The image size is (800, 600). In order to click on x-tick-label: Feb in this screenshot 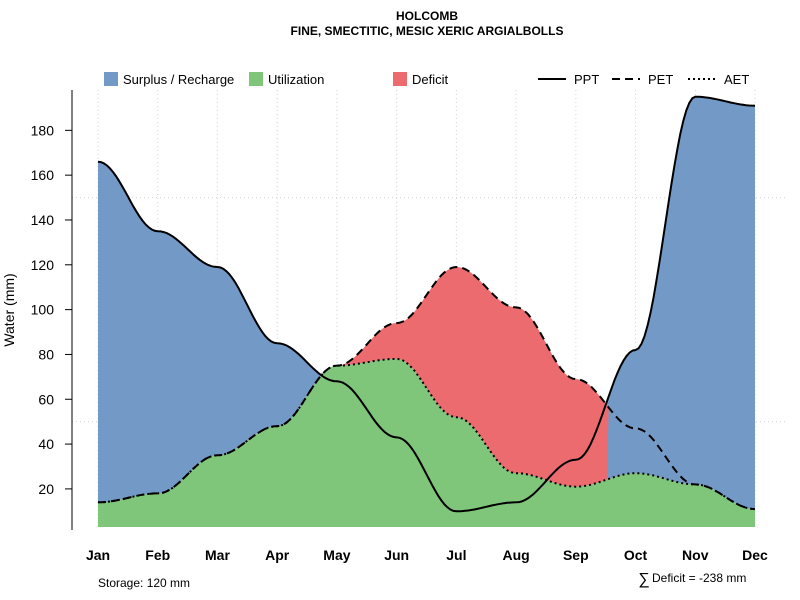, I will do `click(157, 555)`.